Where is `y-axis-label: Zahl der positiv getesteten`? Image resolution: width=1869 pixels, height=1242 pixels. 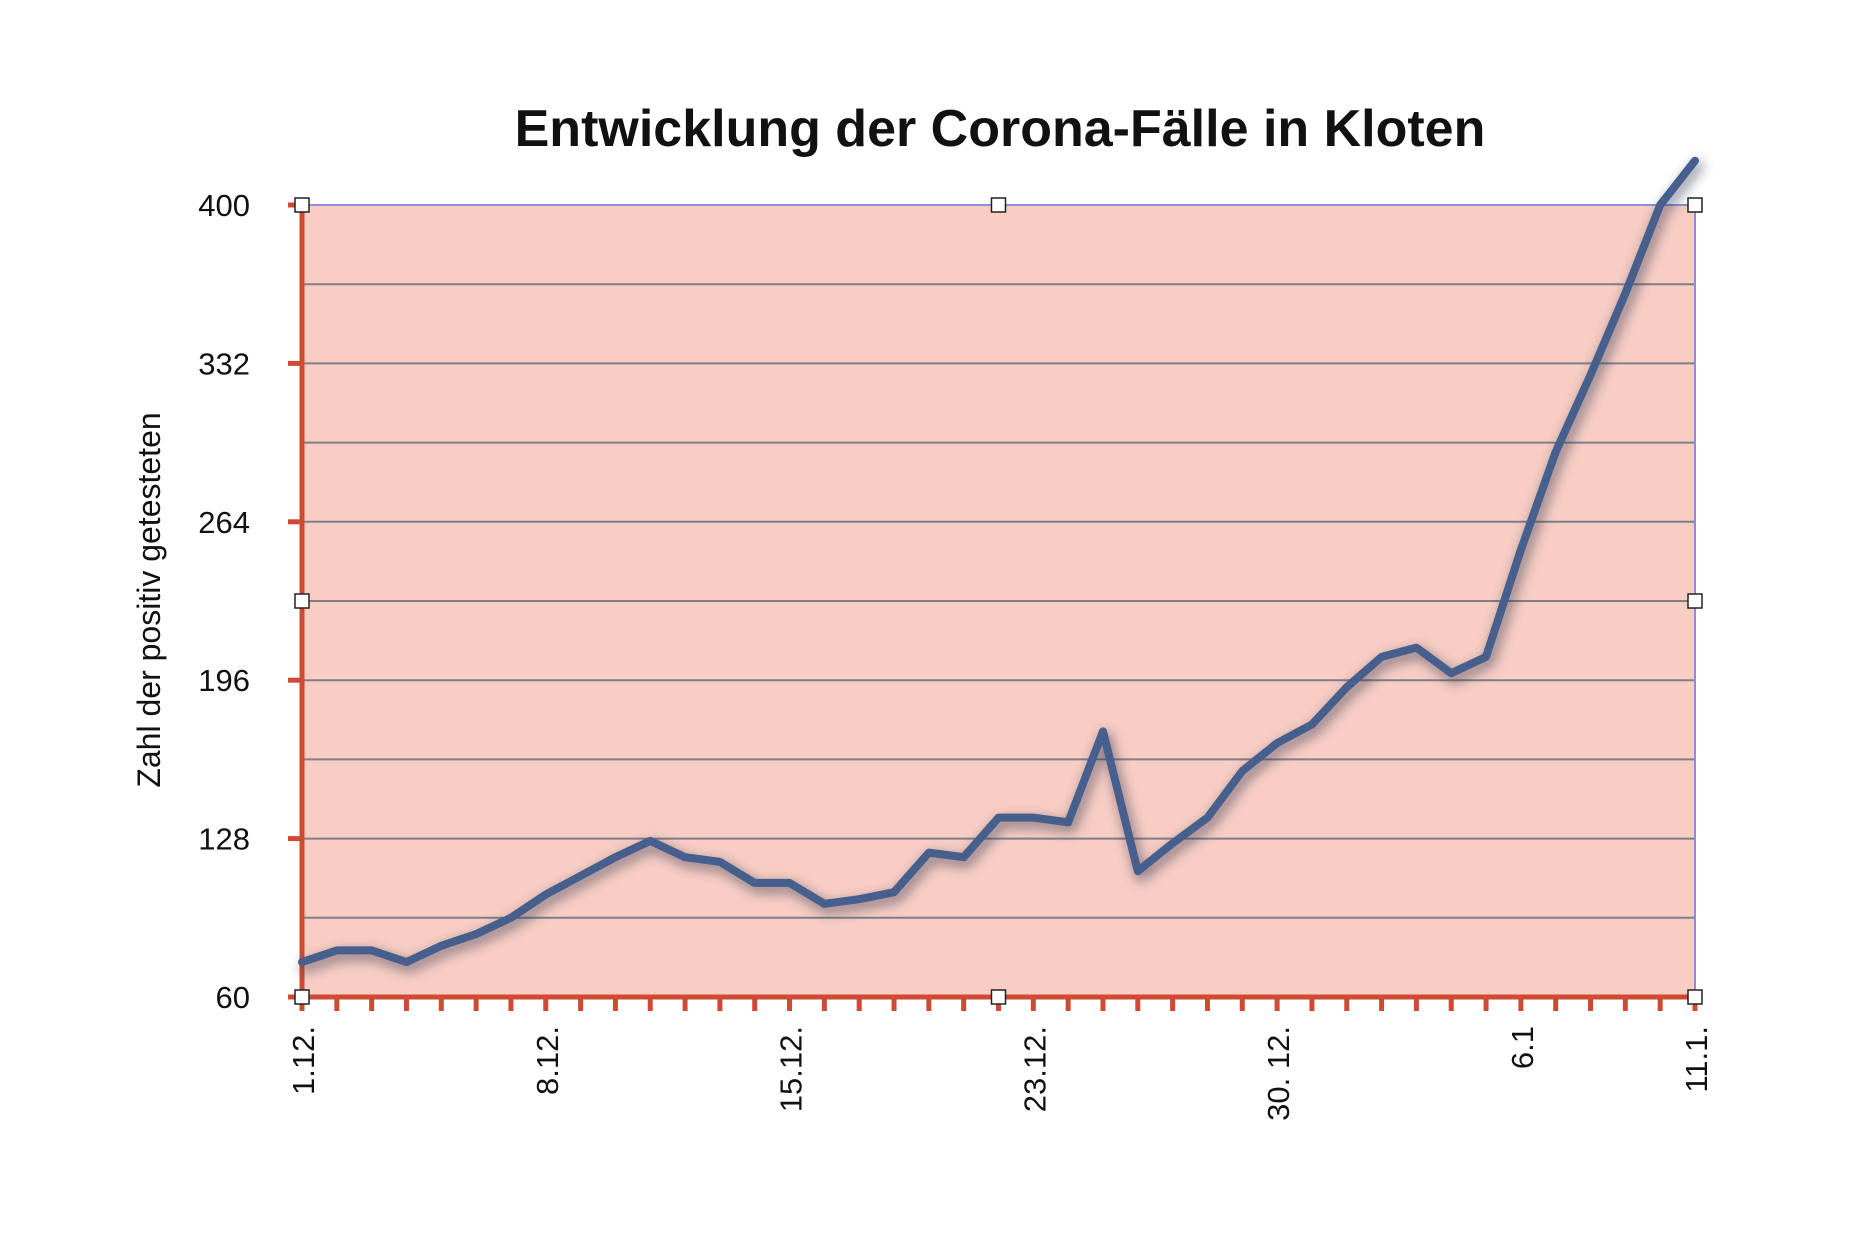 y-axis-label: Zahl der positiv getesteten is located at coordinates (149, 599).